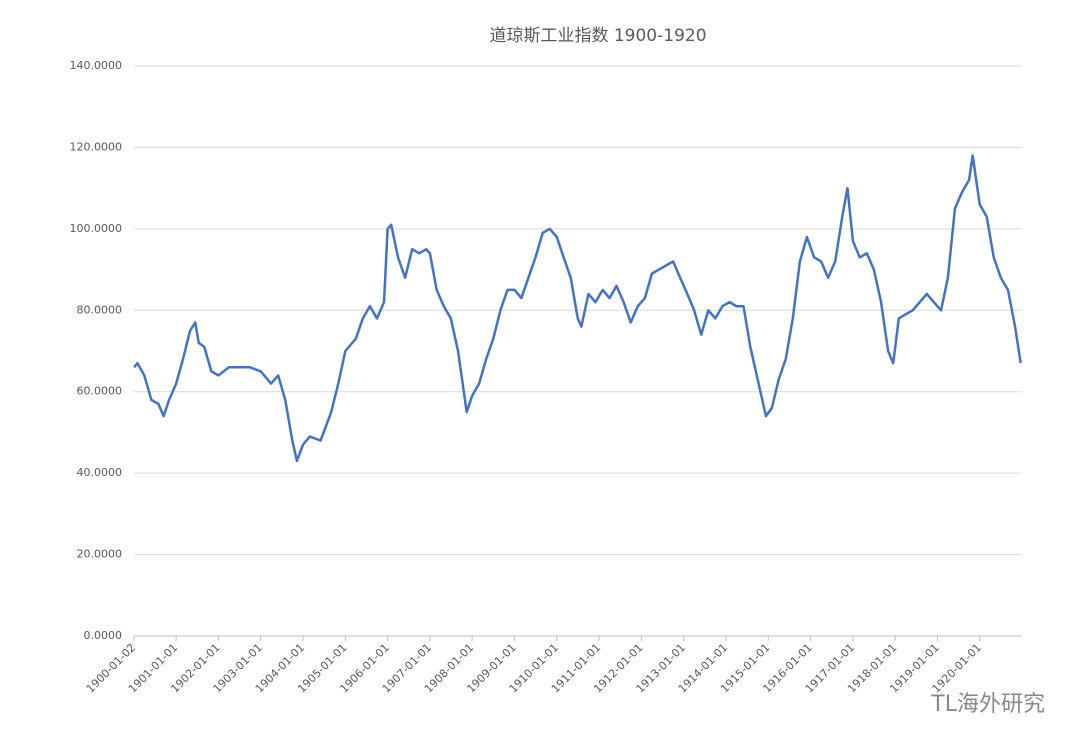  I want to click on chart-title: 道琼斯工业指数 1900-1920, so click(597, 36).